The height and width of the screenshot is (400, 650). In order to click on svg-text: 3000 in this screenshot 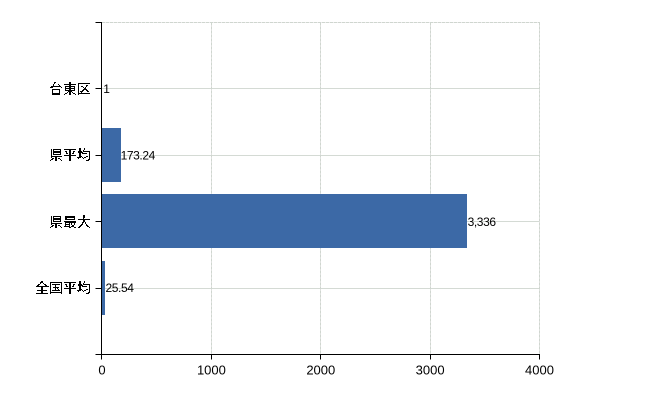, I will do `click(430, 370)`.